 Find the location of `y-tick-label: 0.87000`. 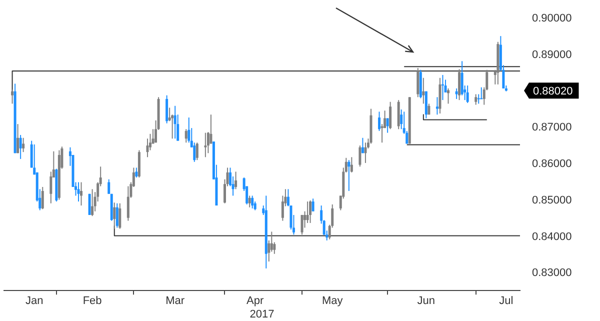

y-tick-label: 0.87000 is located at coordinates (552, 128).